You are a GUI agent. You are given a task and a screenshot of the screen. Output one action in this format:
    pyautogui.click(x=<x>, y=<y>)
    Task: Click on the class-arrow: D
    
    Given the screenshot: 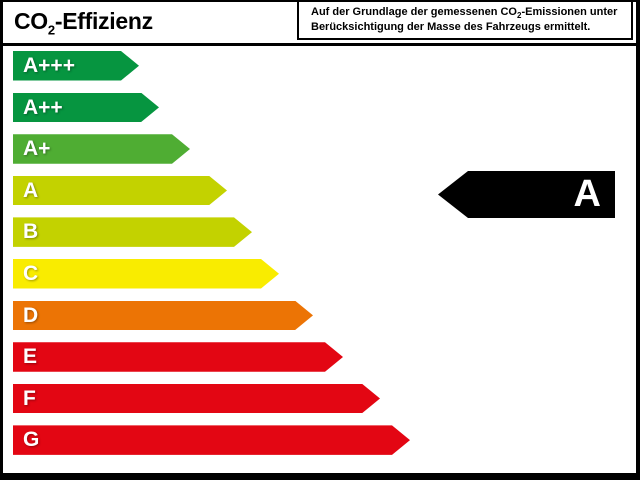 What is the action you would take?
    pyautogui.click(x=163, y=316)
    